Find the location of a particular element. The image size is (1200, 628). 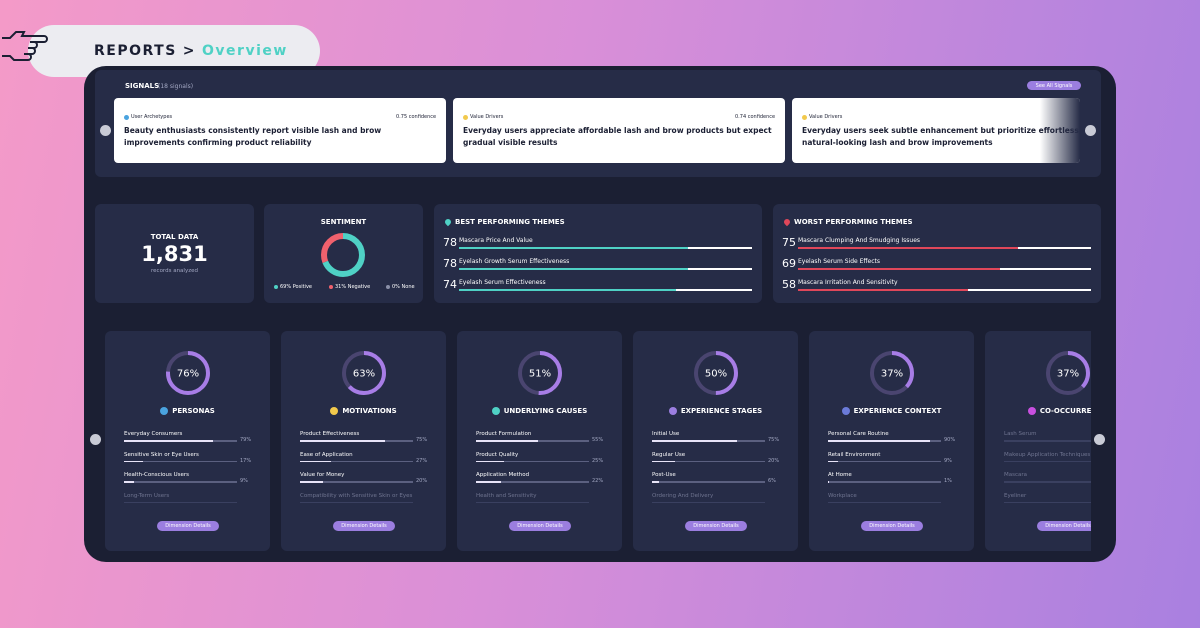

item-name: Retail Environment is located at coordinates (854, 454).